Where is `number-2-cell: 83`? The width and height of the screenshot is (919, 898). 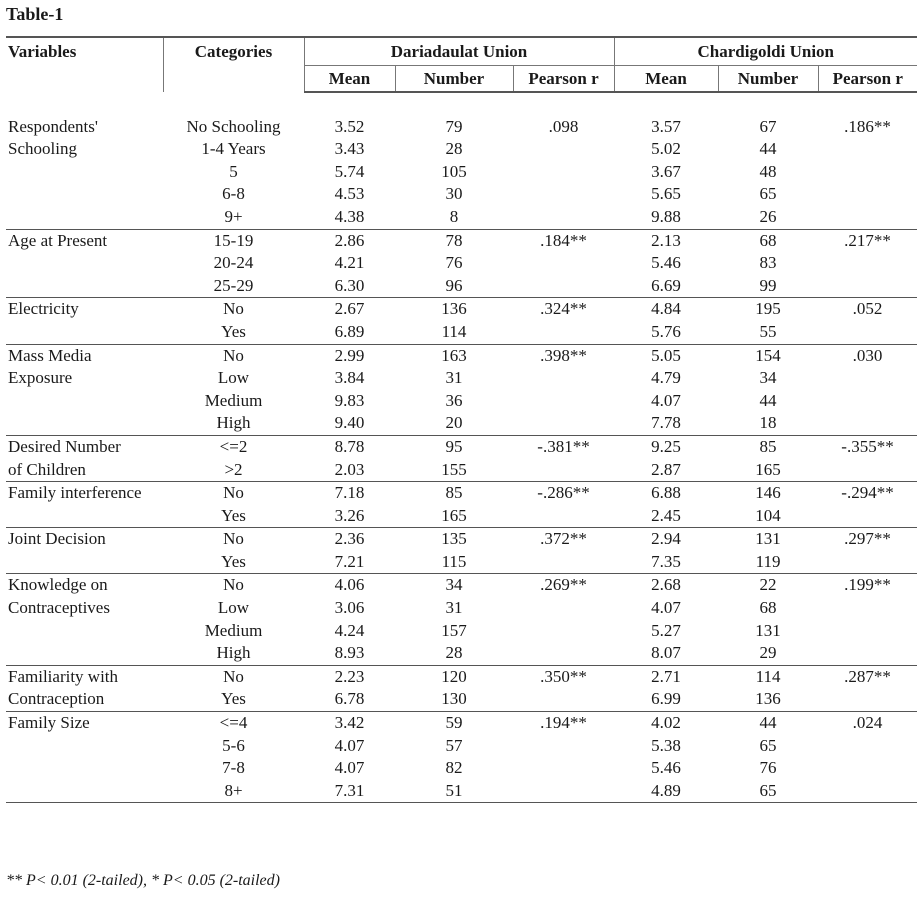
number-2-cell: 83 is located at coordinates (768, 263).